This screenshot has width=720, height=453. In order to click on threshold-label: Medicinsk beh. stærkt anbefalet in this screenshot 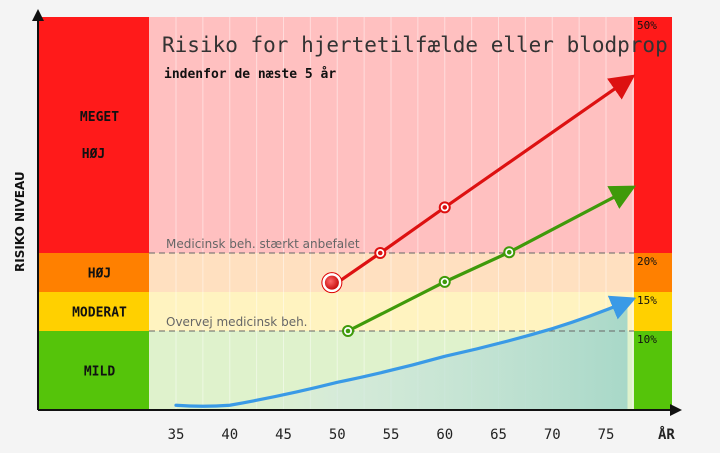, I will do `click(263, 244)`.